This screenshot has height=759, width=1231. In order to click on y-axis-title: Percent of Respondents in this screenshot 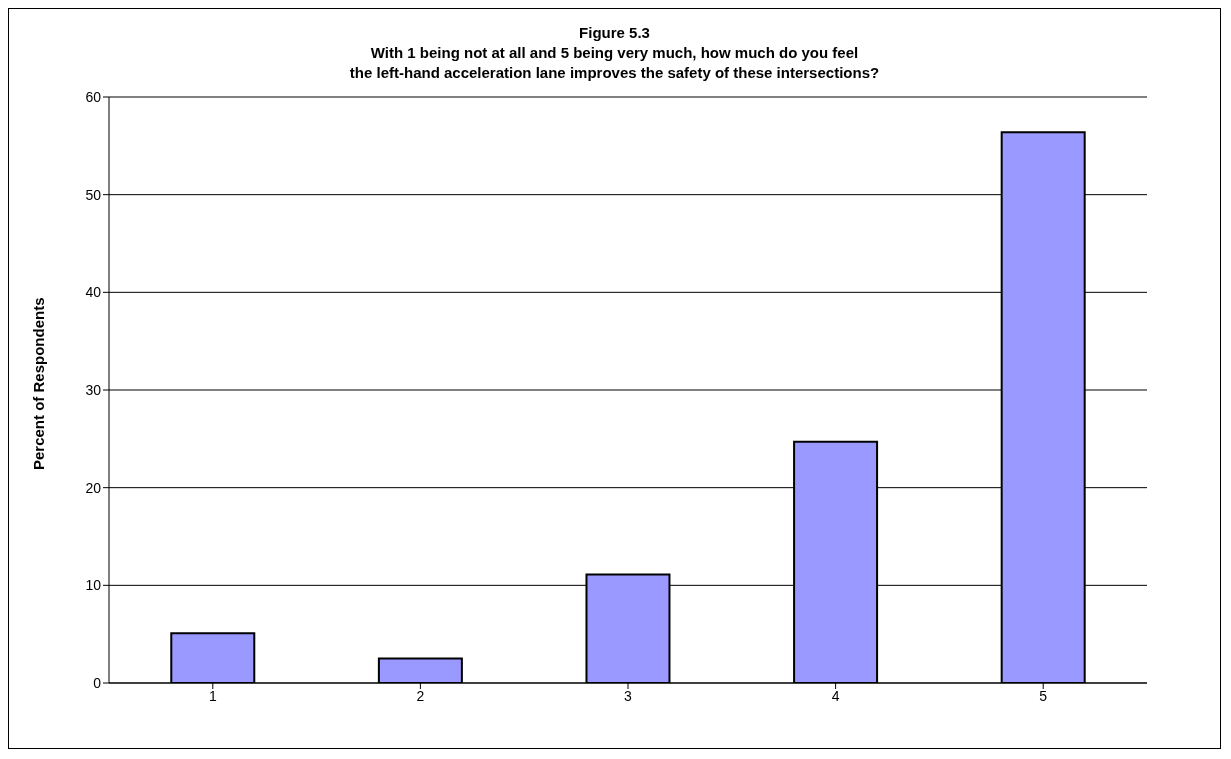, I will do `click(39, 383)`.